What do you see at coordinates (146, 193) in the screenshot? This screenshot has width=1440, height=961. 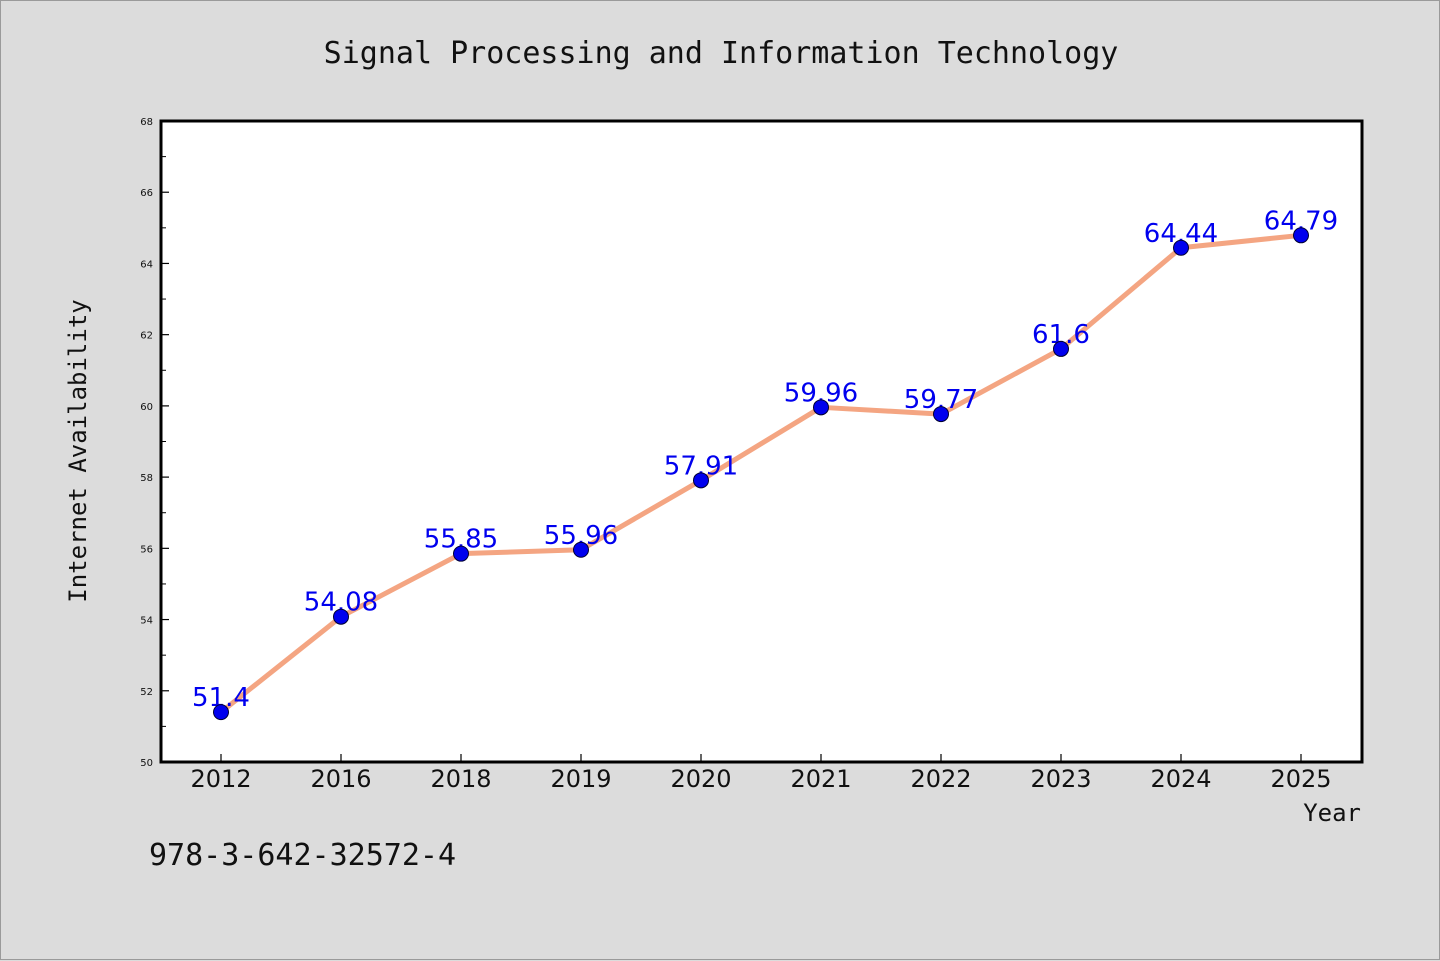 I see `y-tick-label: 66` at bounding box center [146, 193].